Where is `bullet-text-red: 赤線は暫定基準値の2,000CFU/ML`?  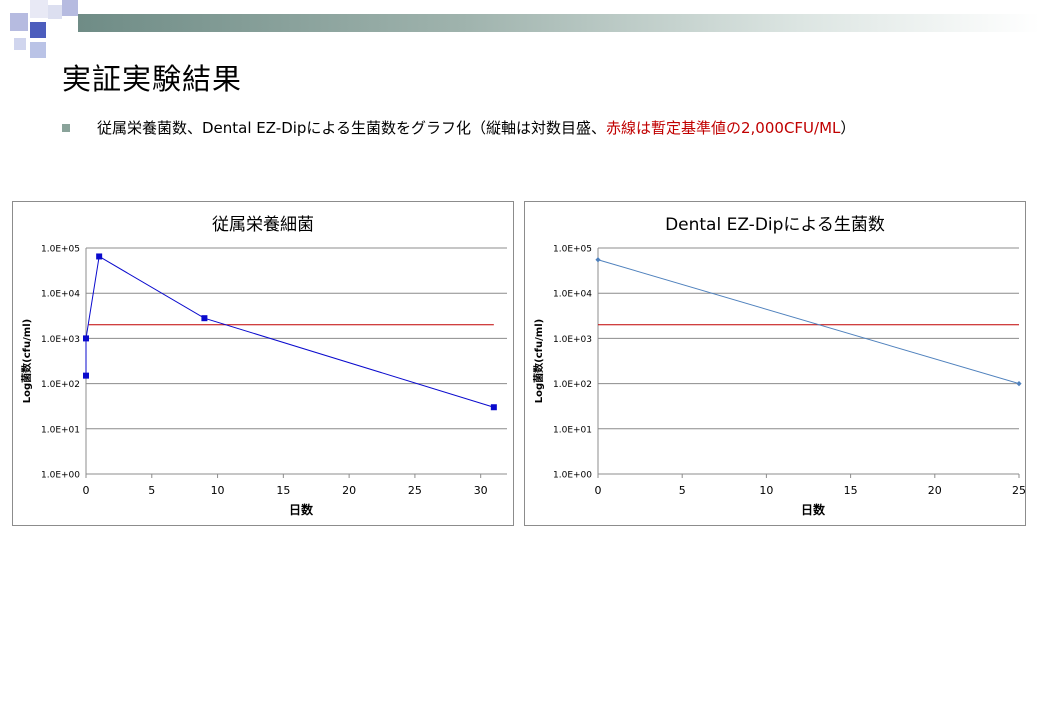 bullet-text-red: 赤線は暫定基準値の2,000CFU/ML is located at coordinates (723, 128).